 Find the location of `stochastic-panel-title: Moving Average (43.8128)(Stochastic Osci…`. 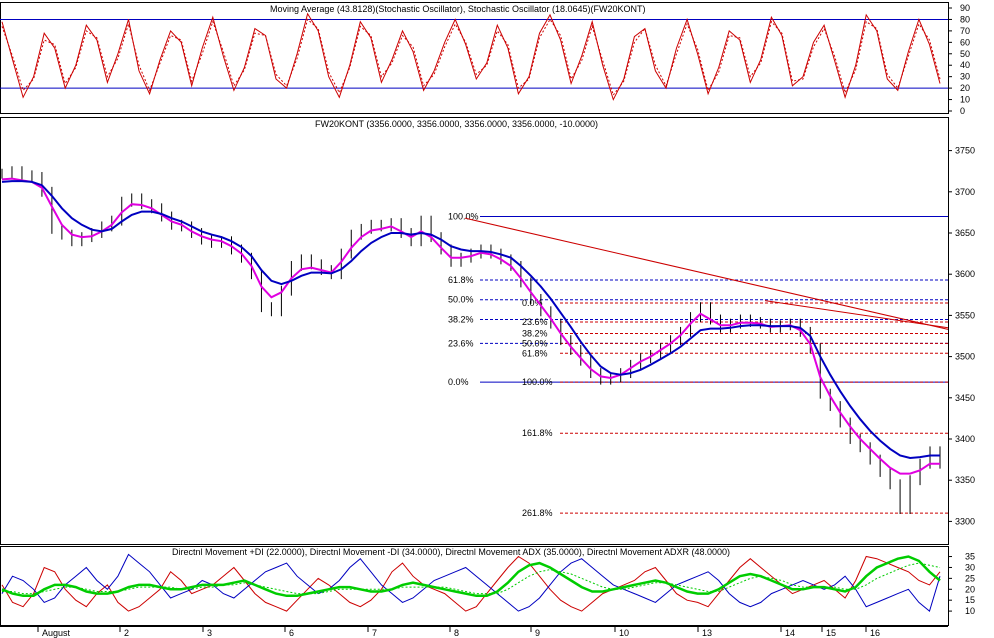

stochastic-panel-title: Moving Average (43.8128)(Stochastic Osci… is located at coordinates (457, 9).